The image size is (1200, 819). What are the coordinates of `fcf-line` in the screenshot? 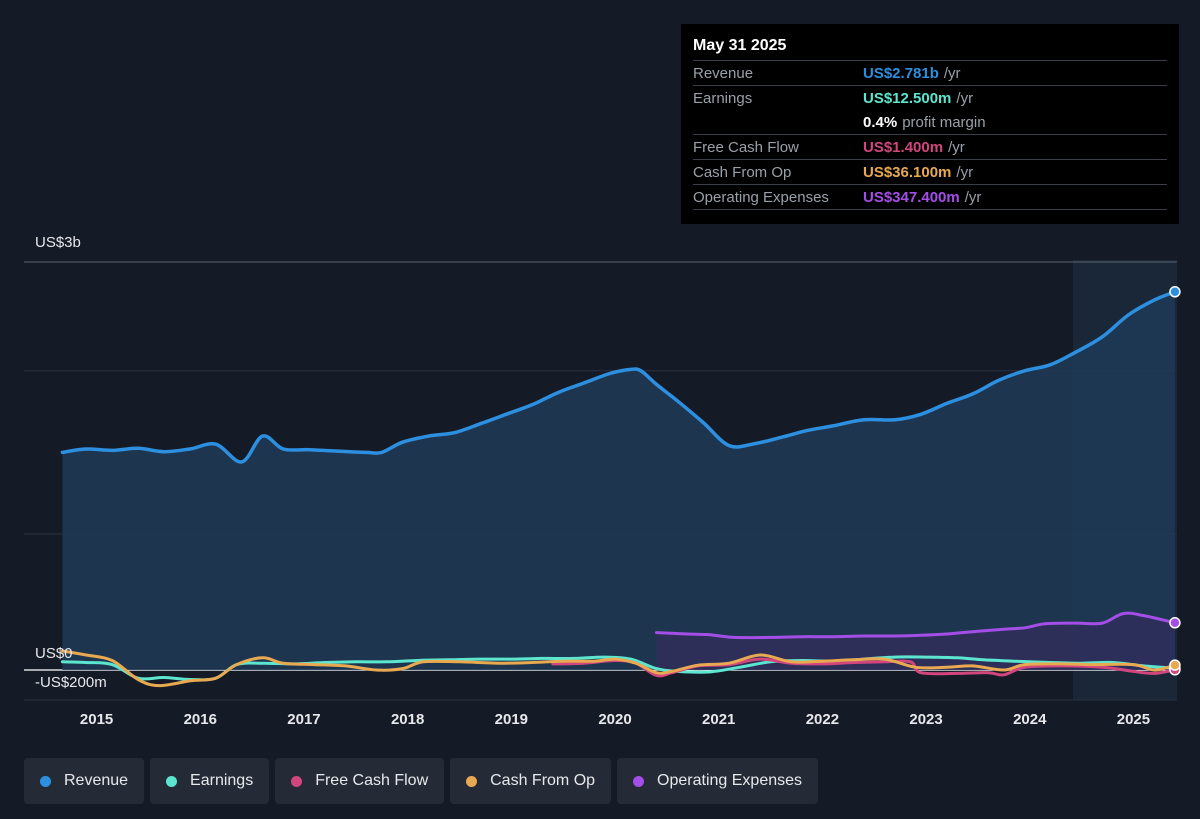 It's located at (864, 667).